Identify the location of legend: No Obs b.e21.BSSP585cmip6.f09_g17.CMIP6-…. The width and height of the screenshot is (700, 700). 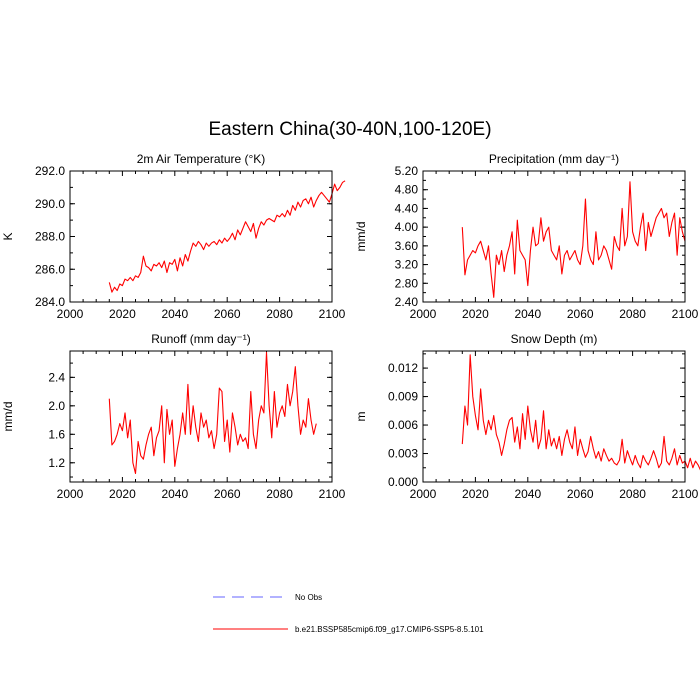
(348, 613).